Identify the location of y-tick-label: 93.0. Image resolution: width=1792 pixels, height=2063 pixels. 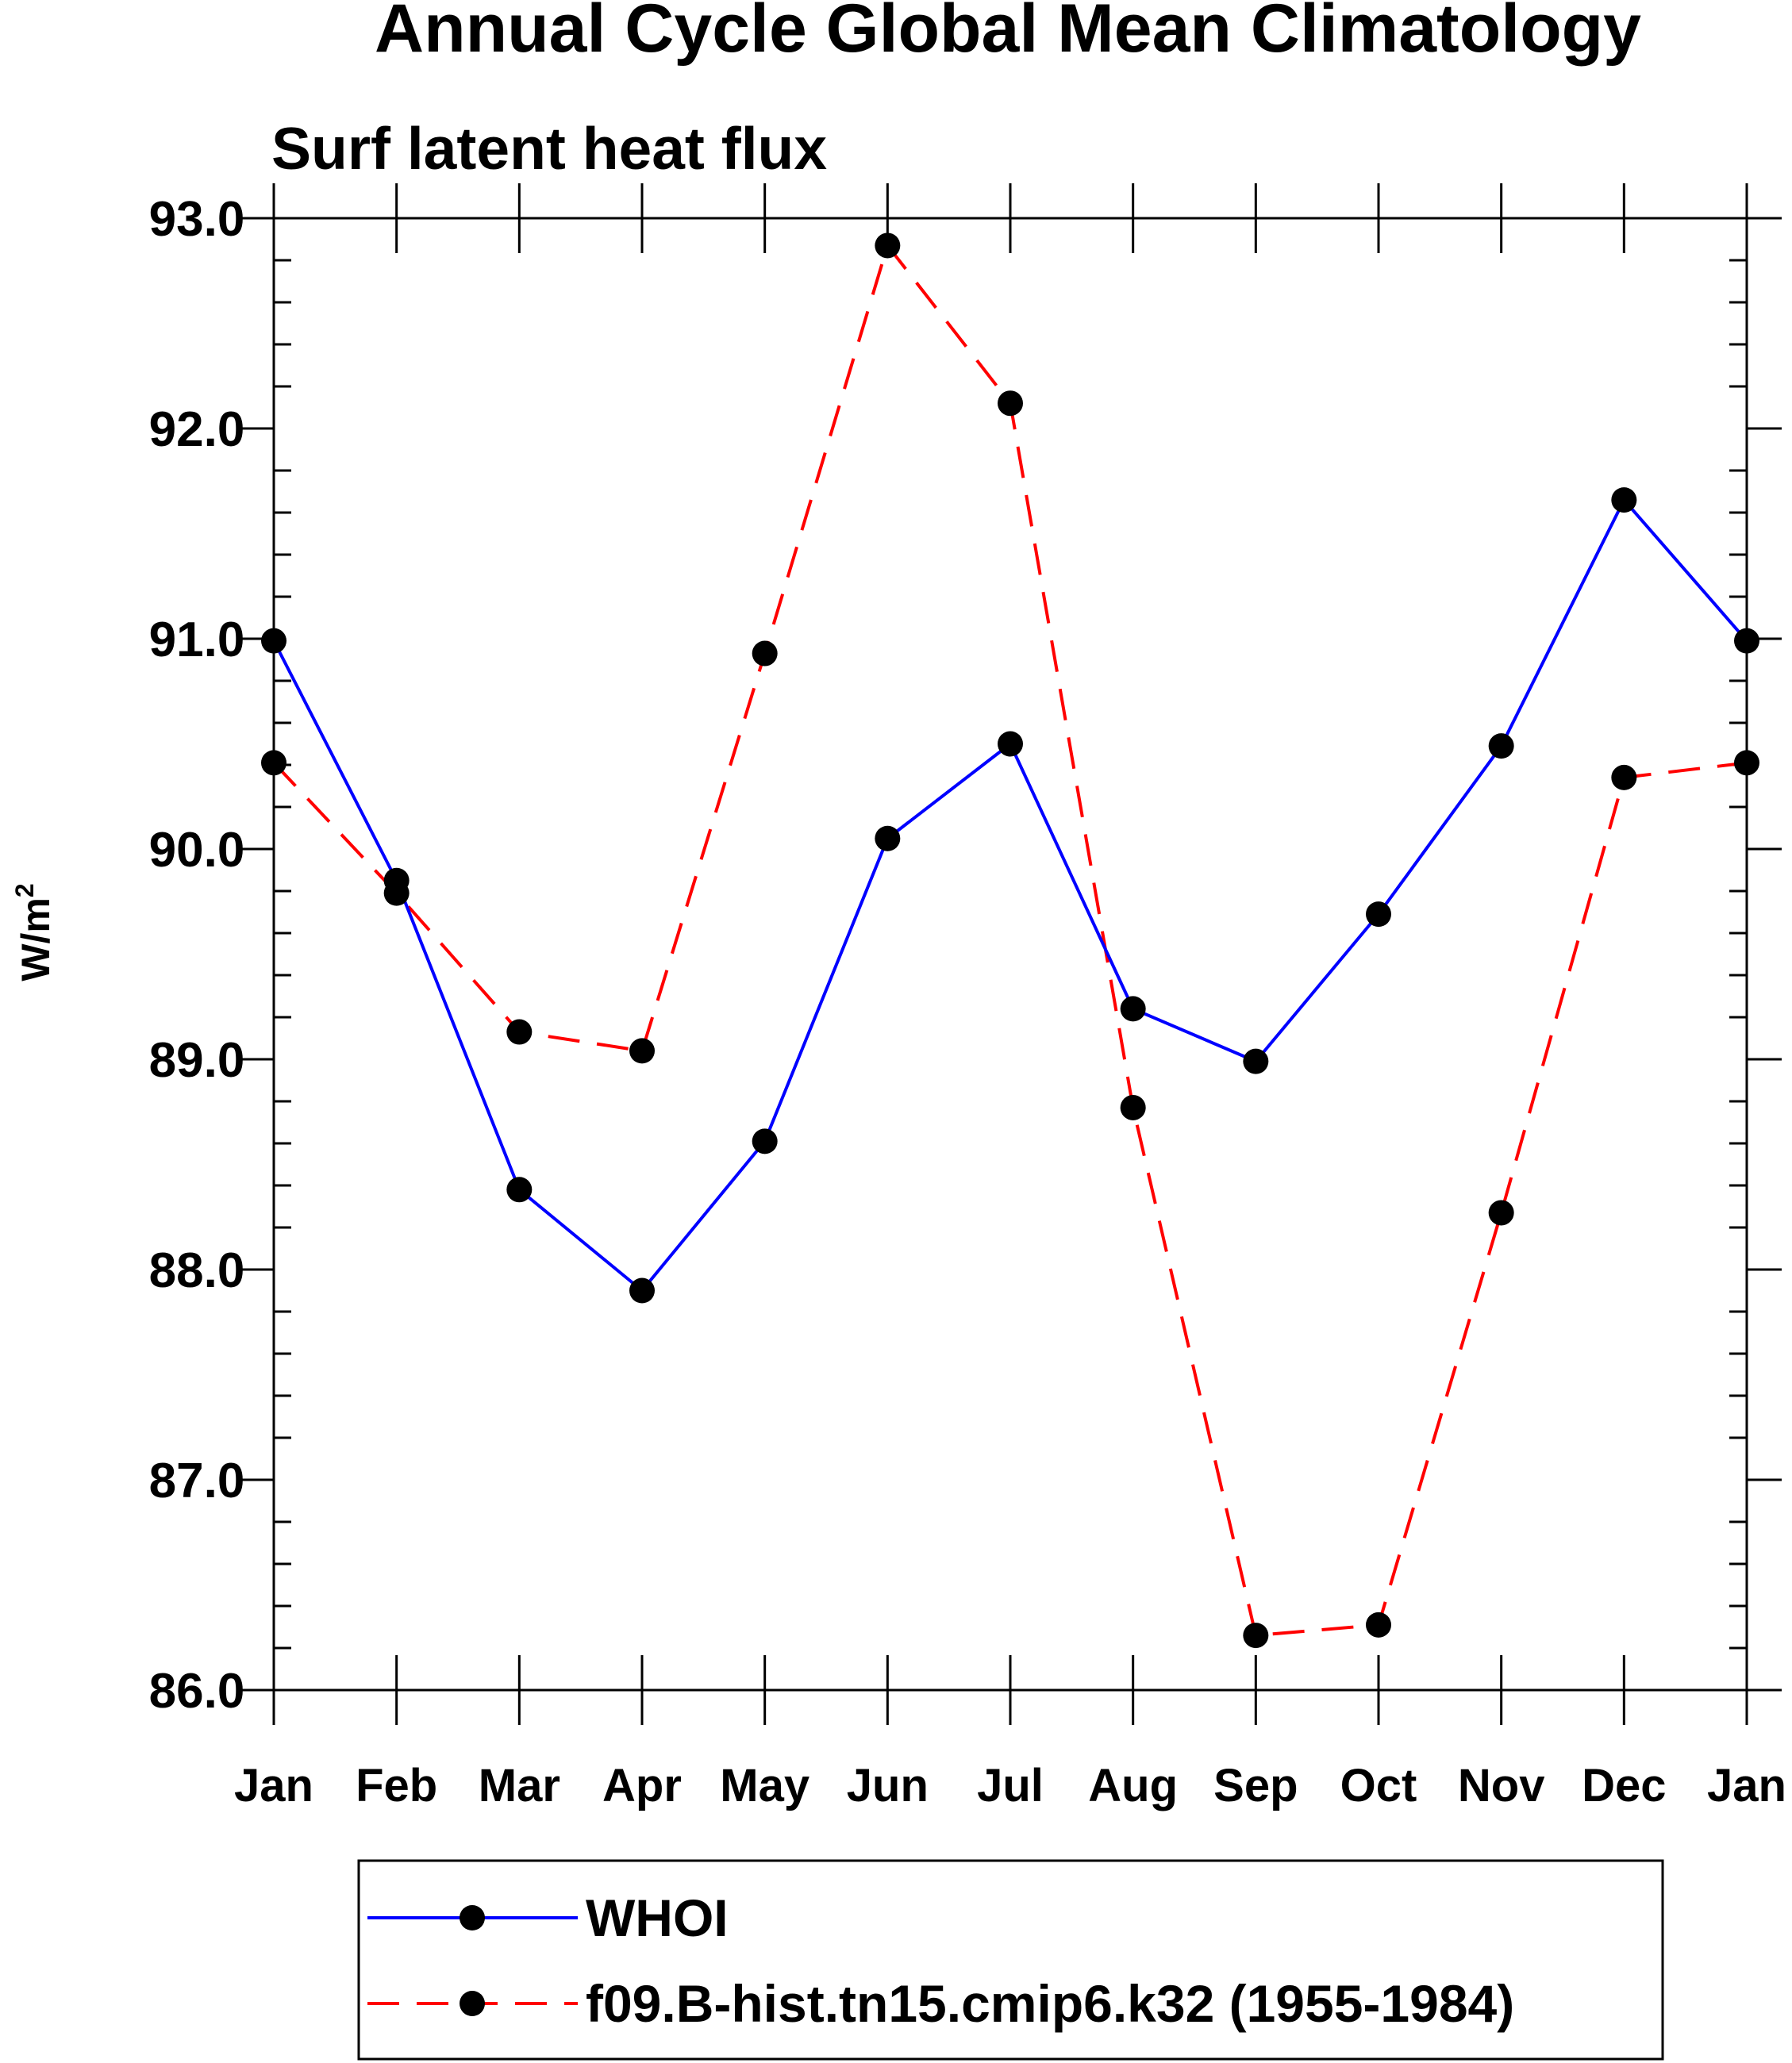
(197, 219).